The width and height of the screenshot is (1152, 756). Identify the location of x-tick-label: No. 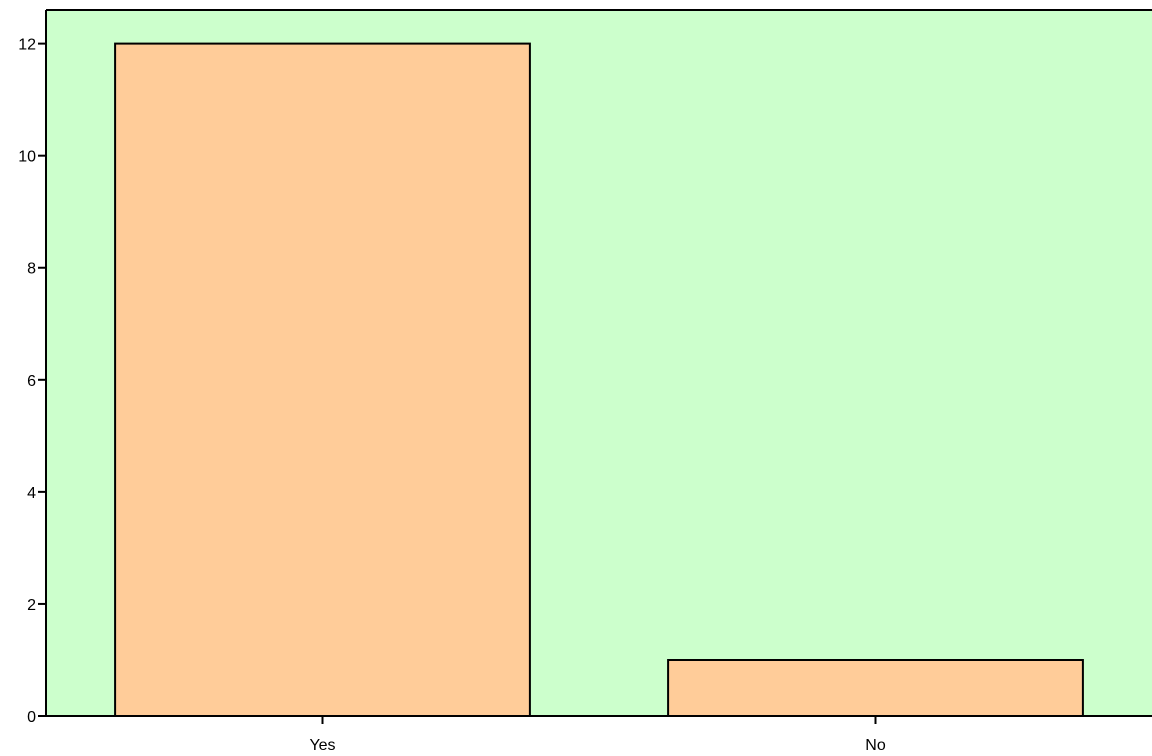
(875, 745).